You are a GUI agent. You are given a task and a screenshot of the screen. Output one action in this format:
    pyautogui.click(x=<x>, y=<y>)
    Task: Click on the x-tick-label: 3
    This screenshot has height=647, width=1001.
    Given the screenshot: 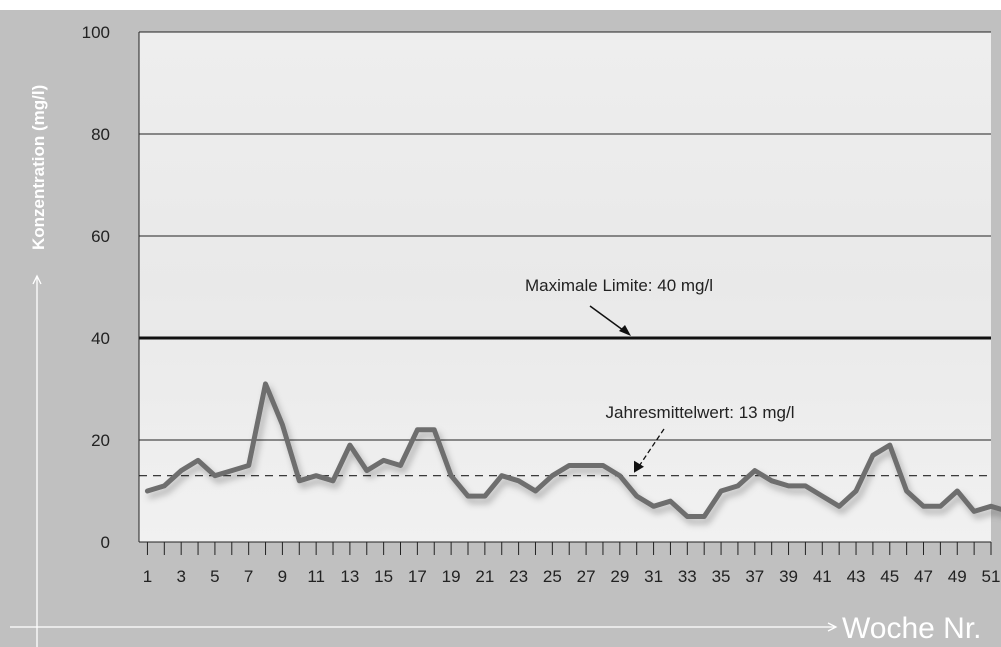 What is the action you would take?
    pyautogui.click(x=180, y=576)
    